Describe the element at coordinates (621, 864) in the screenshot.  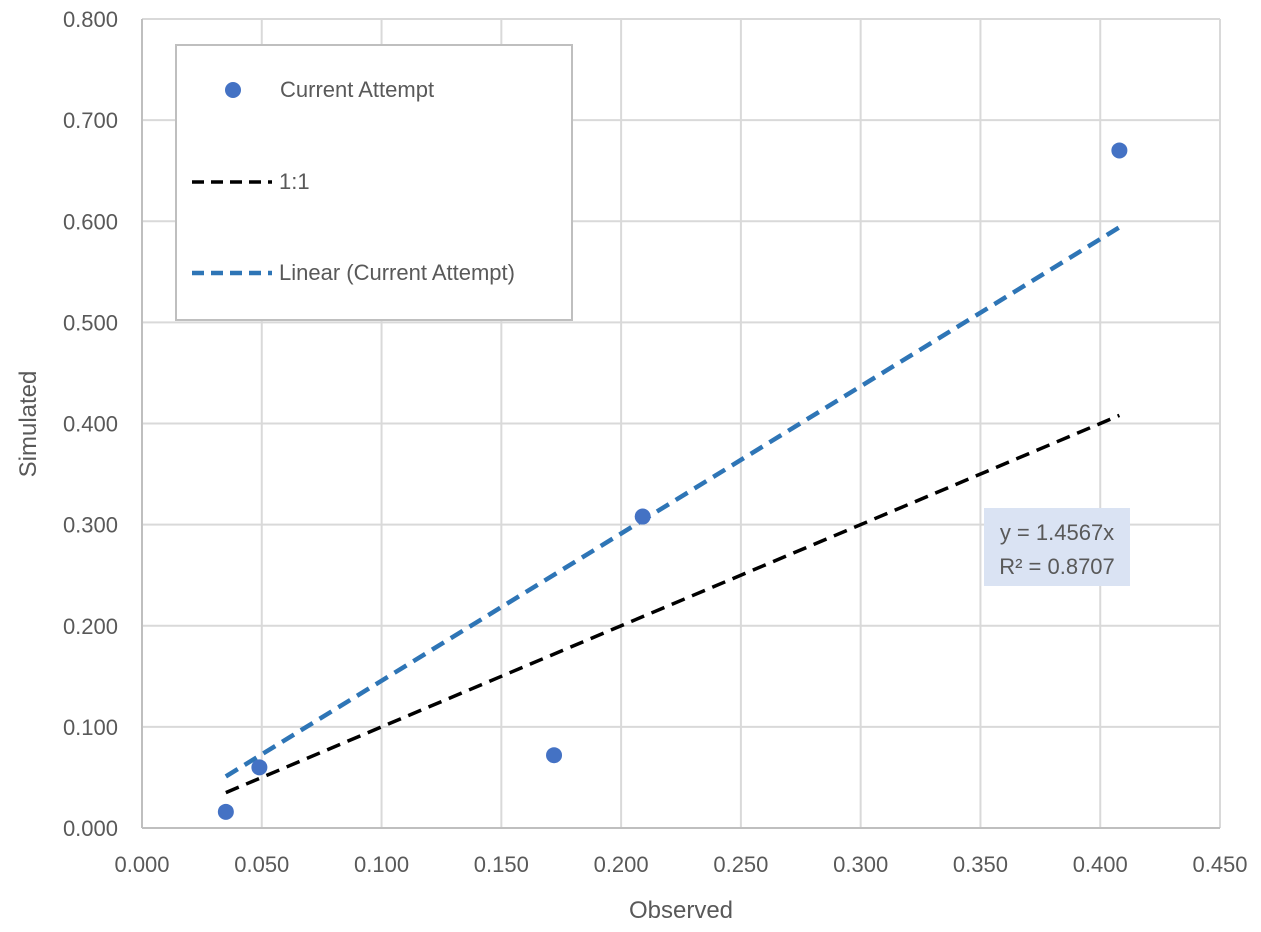
I see `x-tick-label: 0.200` at that location.